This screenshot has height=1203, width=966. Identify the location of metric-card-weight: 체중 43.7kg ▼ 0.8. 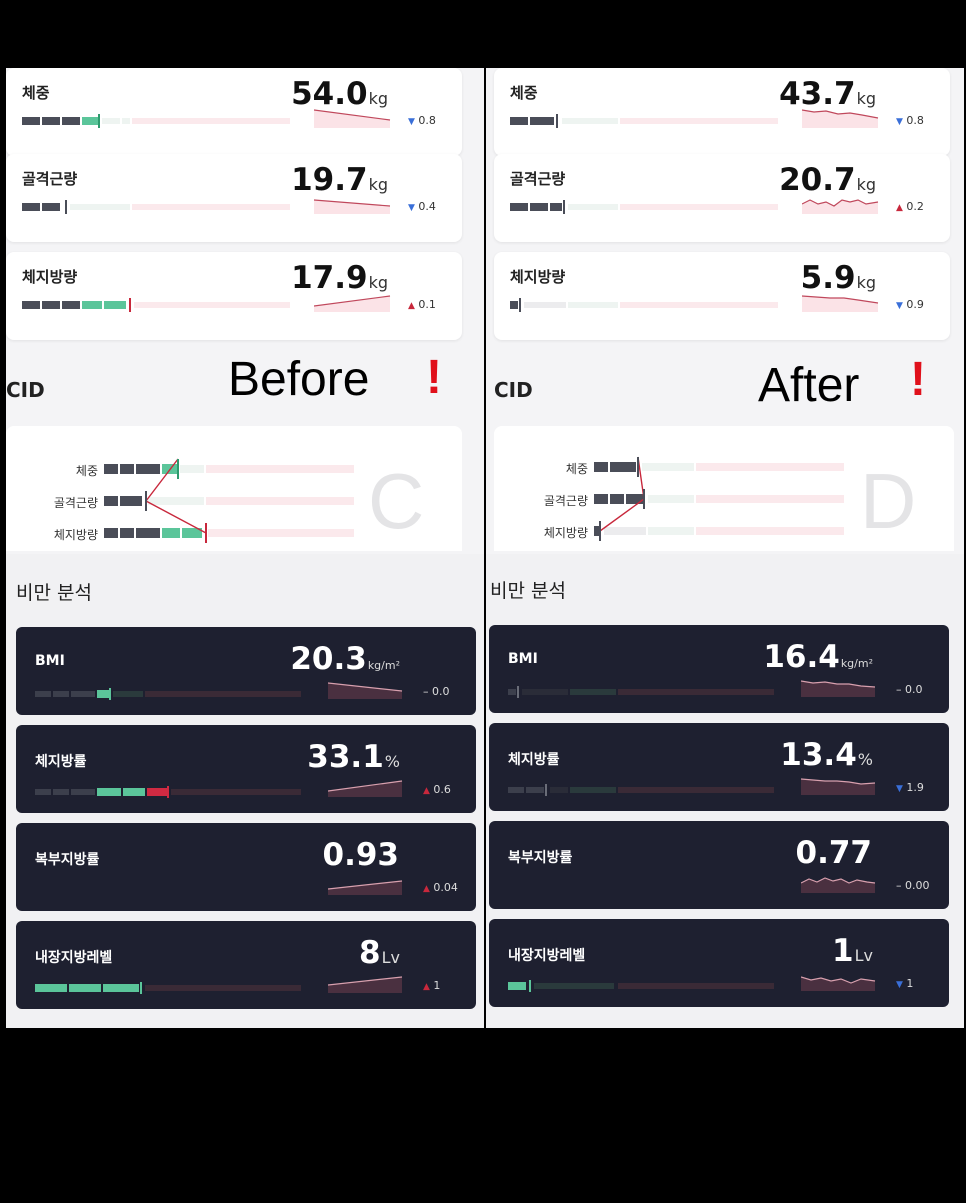
(722, 112).